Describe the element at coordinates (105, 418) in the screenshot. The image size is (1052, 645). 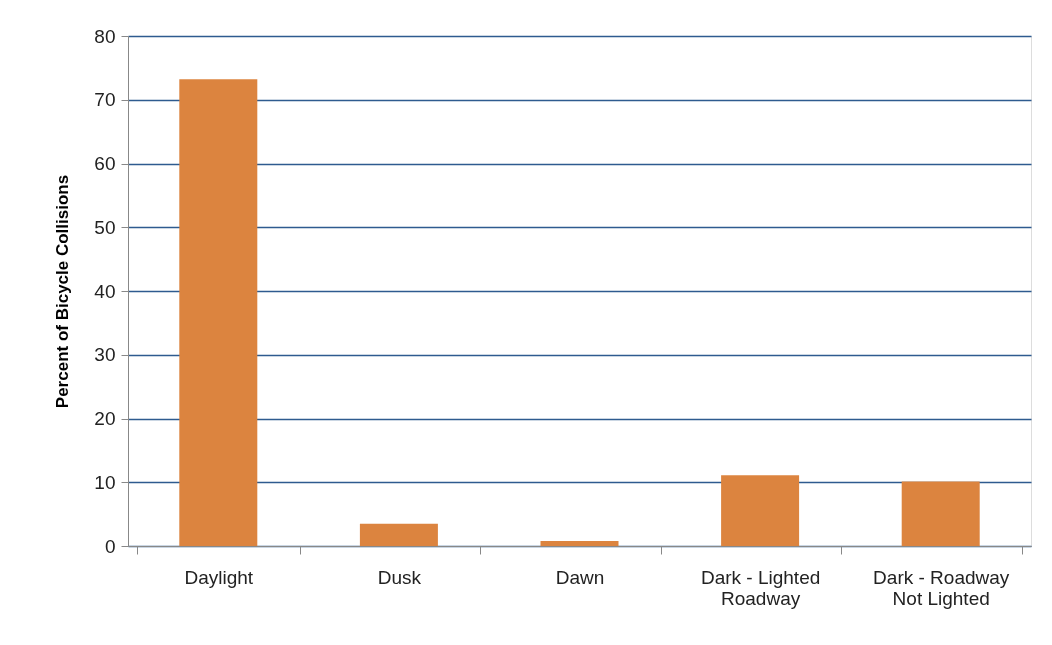
I see `y-tick-label: 20` at that location.